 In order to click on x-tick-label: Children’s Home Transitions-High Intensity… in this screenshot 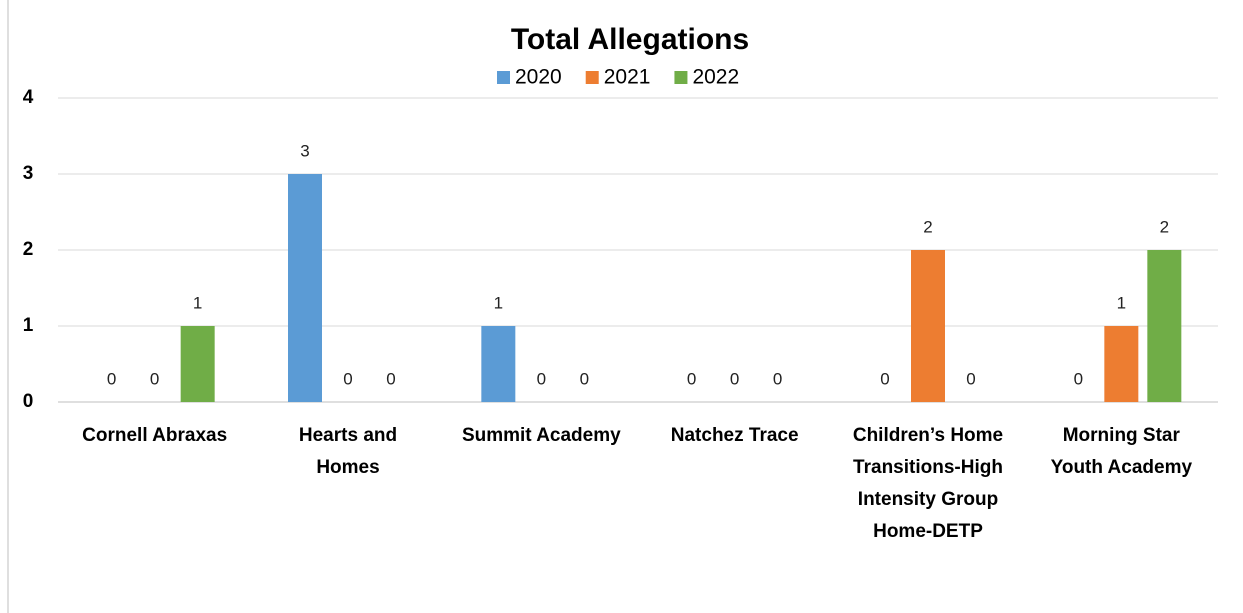, I will do `click(928, 483)`.